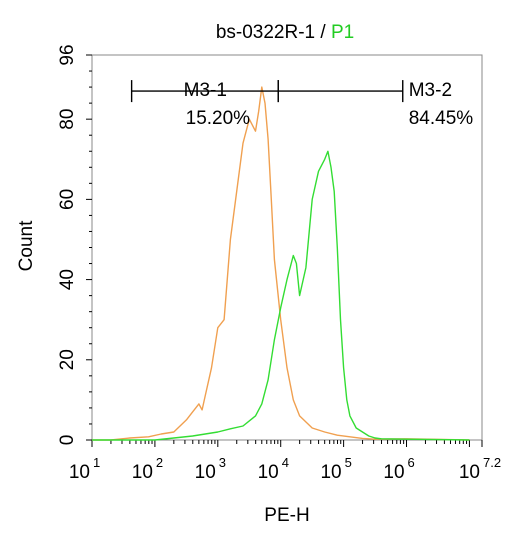  Describe the element at coordinates (67, 54) in the screenshot. I see `y-tick-label: 96` at that location.